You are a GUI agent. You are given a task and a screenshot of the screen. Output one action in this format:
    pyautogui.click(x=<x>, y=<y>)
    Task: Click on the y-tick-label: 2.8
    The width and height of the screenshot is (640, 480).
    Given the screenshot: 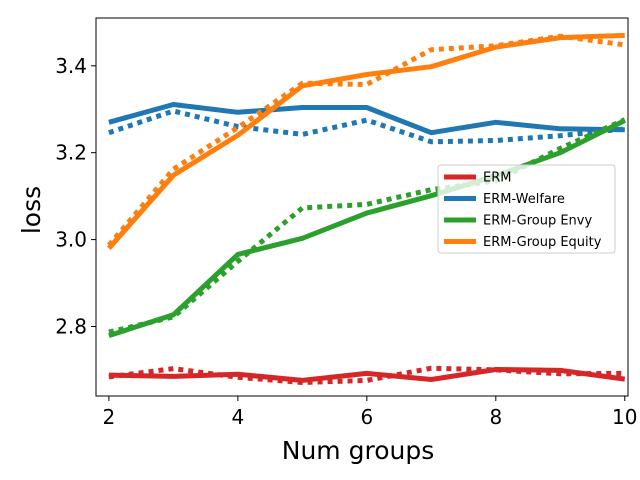 What is the action you would take?
    pyautogui.click(x=71, y=326)
    